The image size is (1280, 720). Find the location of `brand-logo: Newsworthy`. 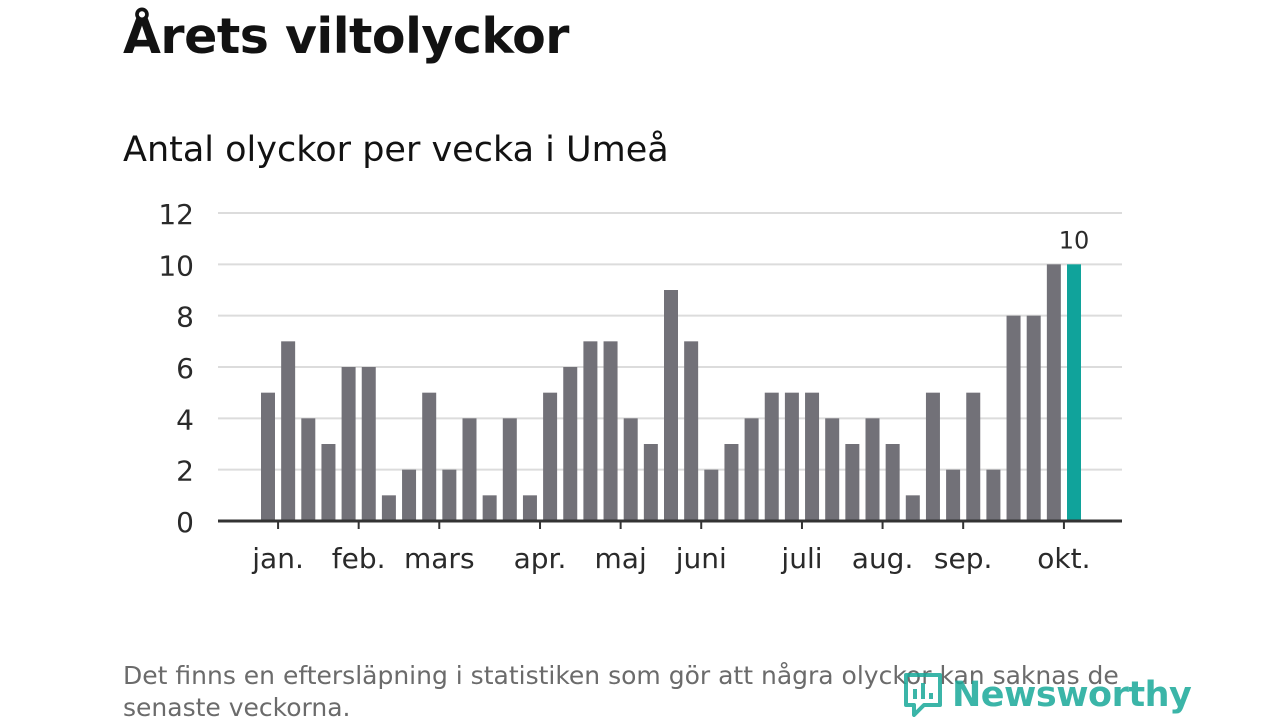

brand-logo: Newsworthy is located at coordinates (1047, 694).